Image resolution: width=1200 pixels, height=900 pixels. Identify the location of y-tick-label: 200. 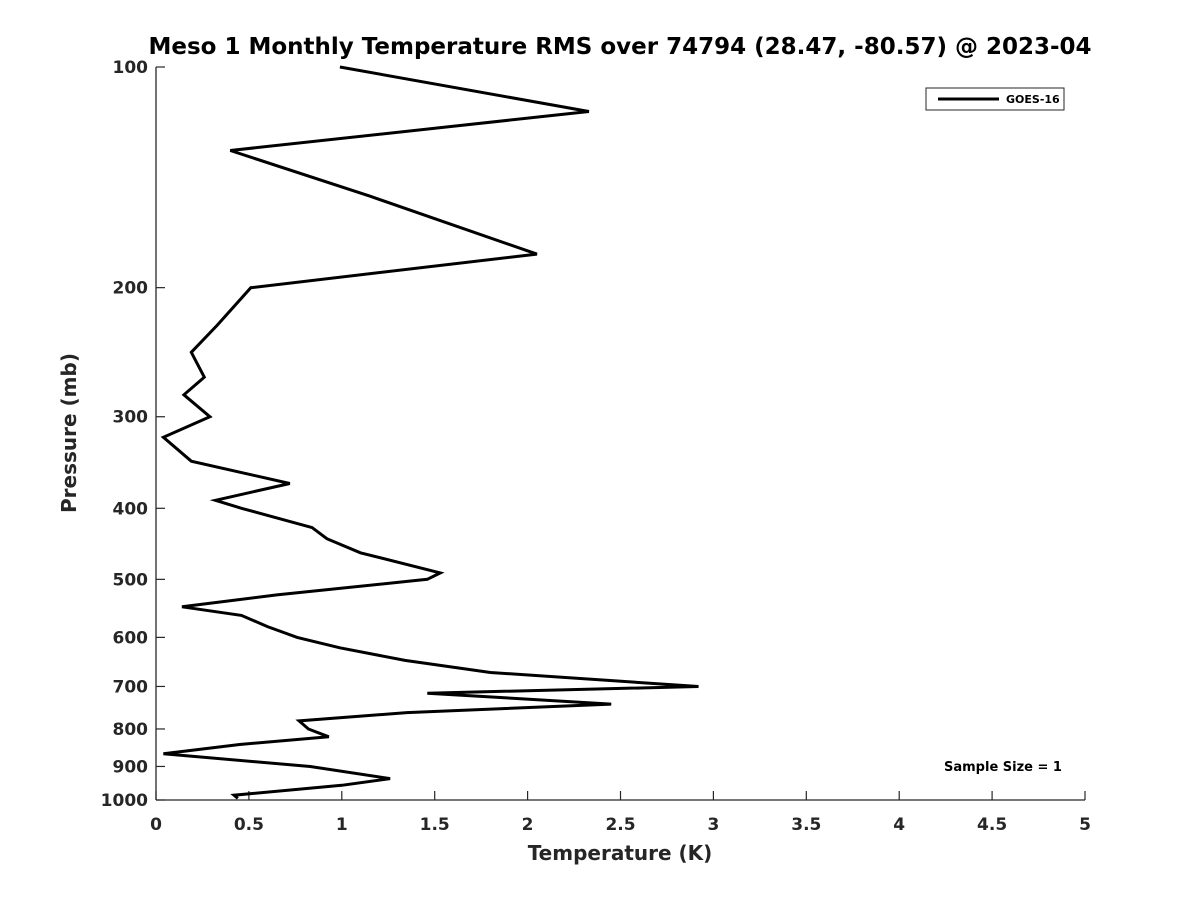
(131, 289).